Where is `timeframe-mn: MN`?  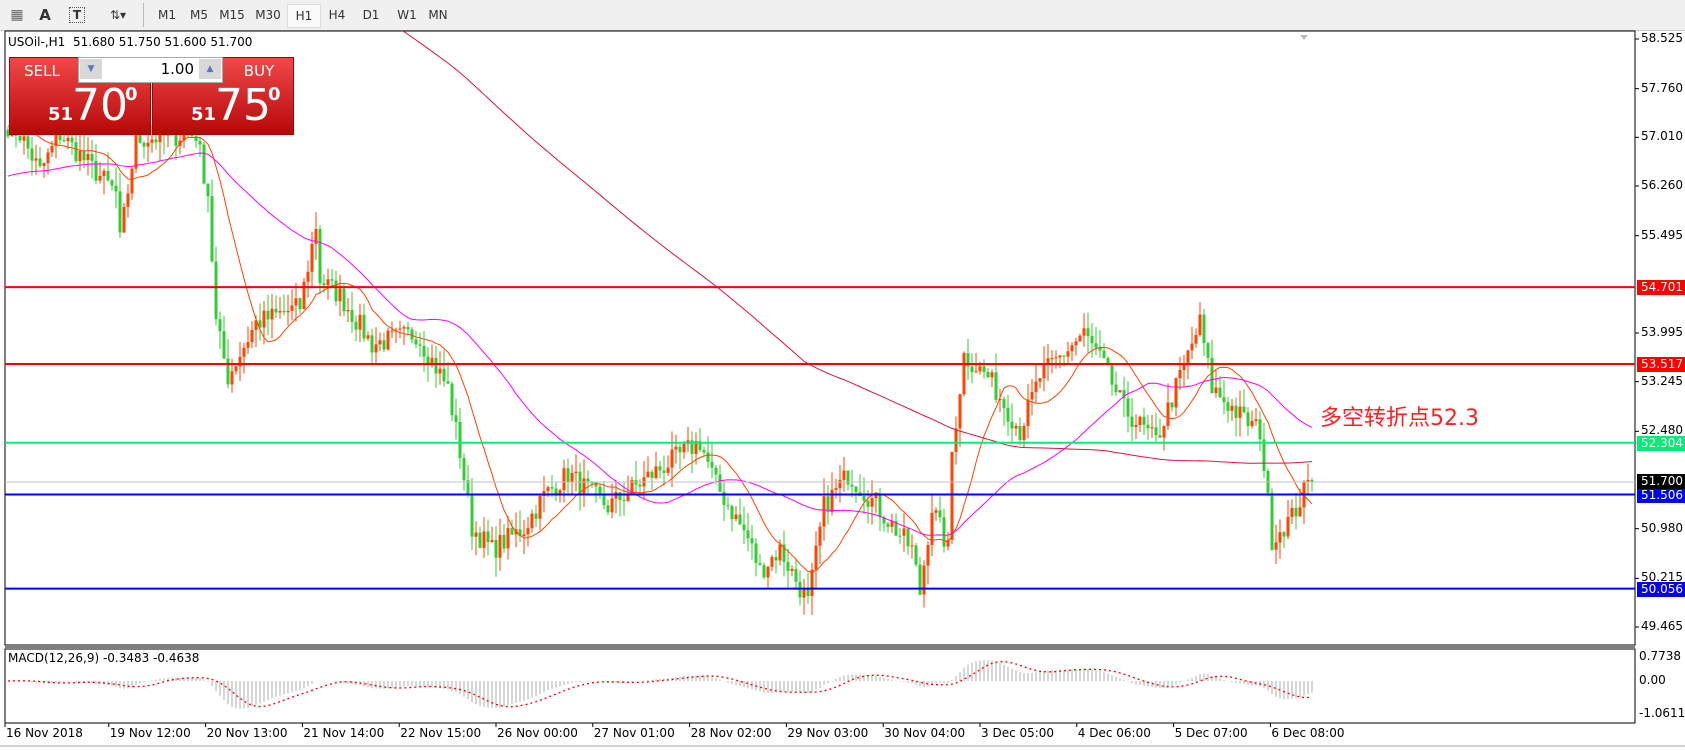 timeframe-mn: MN is located at coordinates (438, 15).